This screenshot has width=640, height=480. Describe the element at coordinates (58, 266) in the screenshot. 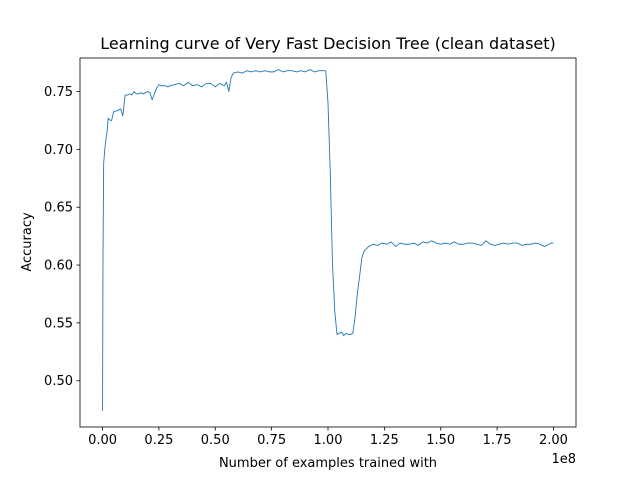

I see `y-tick-label: 0.60` at that location.